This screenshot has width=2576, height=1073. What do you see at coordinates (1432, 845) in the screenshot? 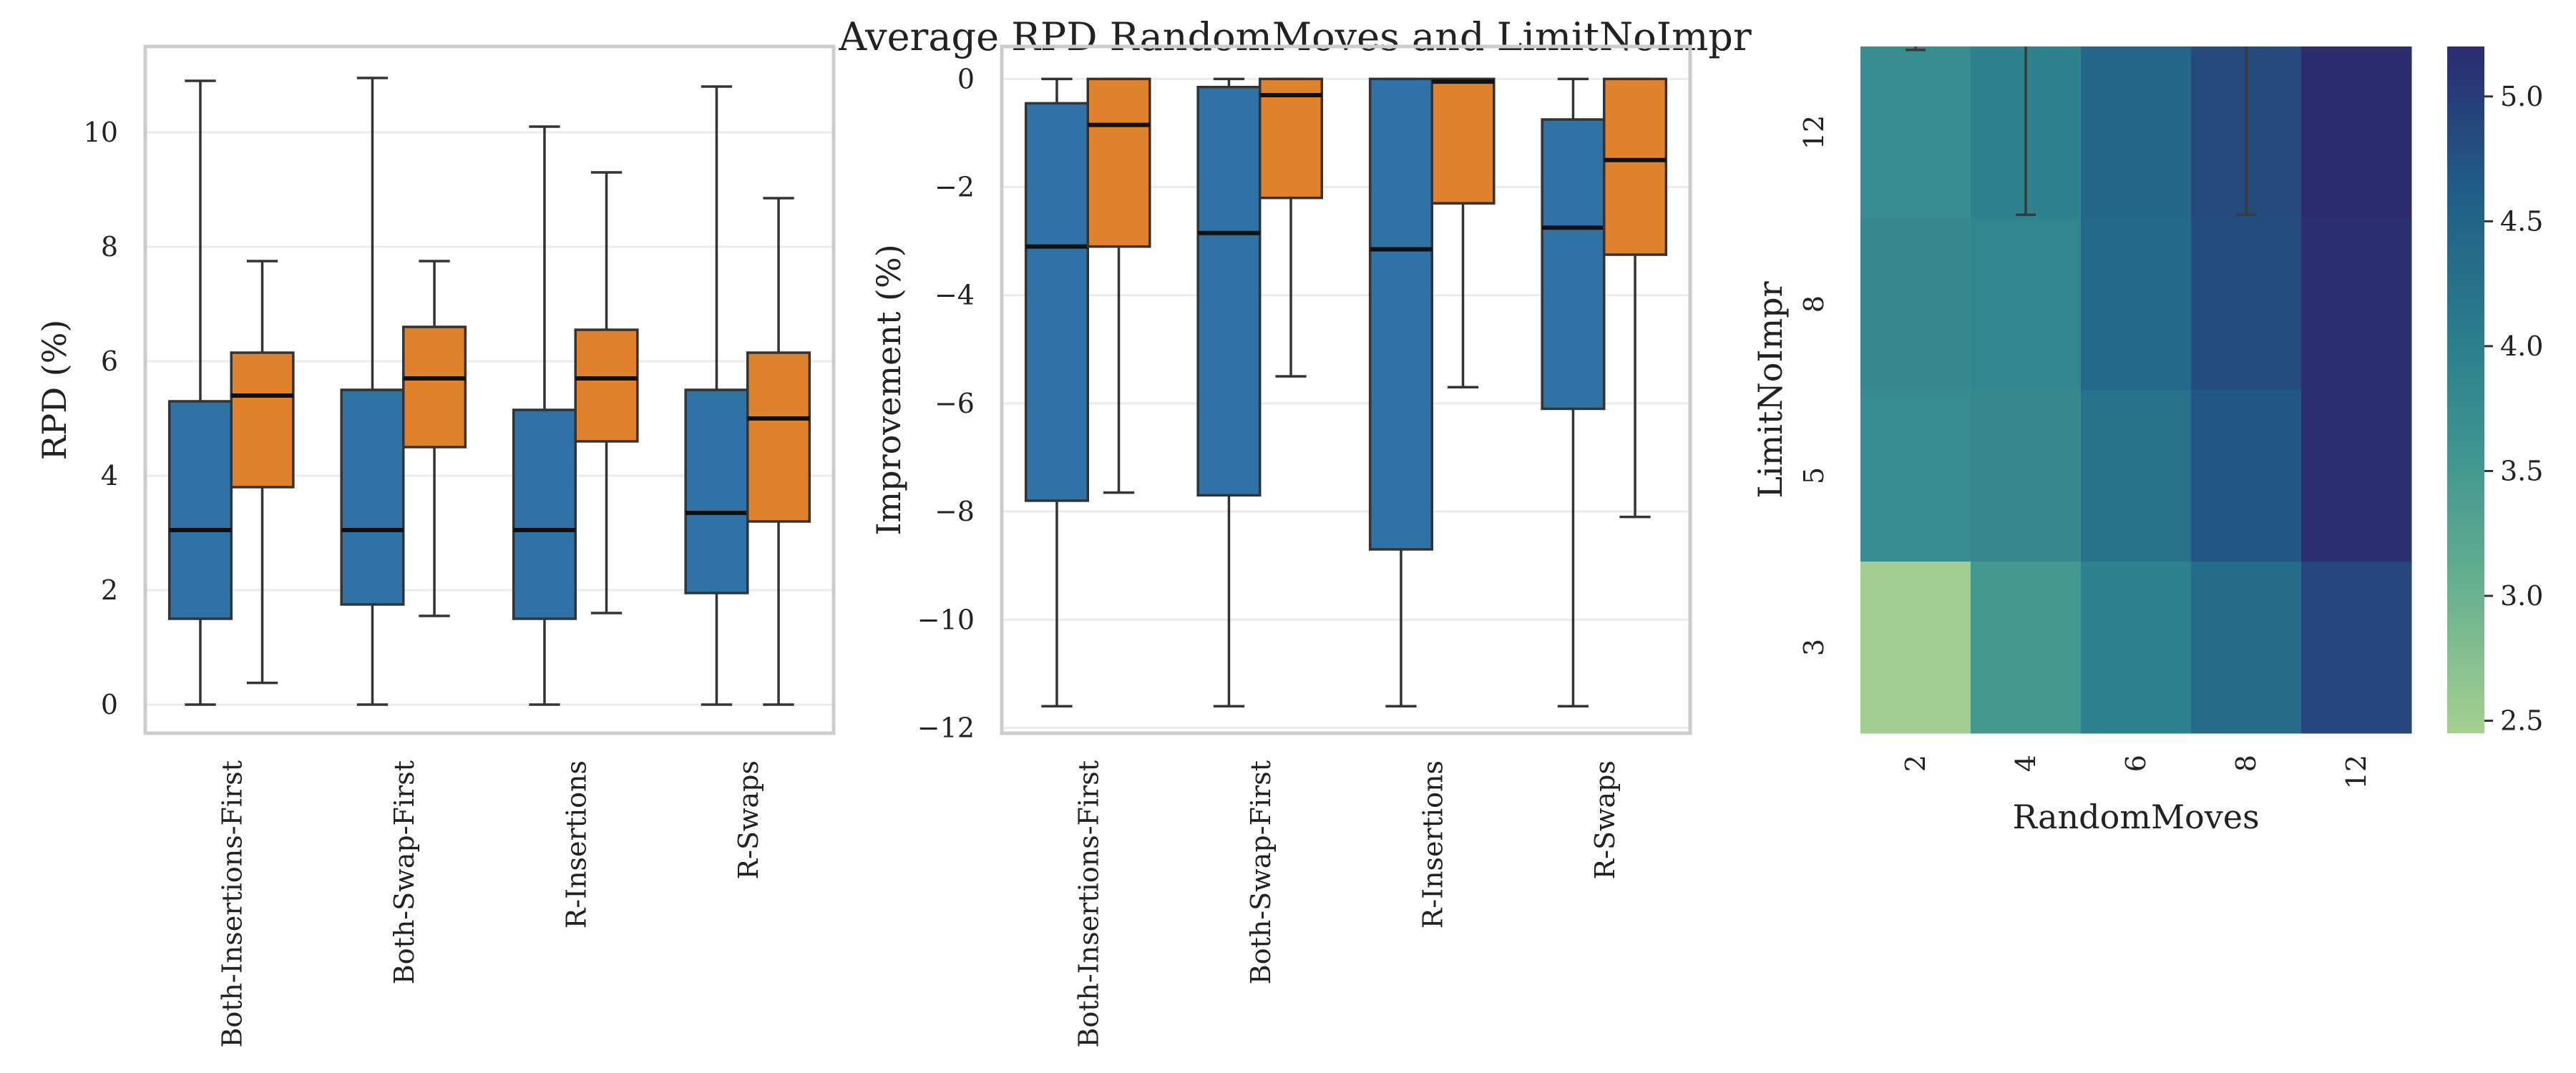
I see `improvement-x-tick-label: R-Insertions` at bounding box center [1432, 845].